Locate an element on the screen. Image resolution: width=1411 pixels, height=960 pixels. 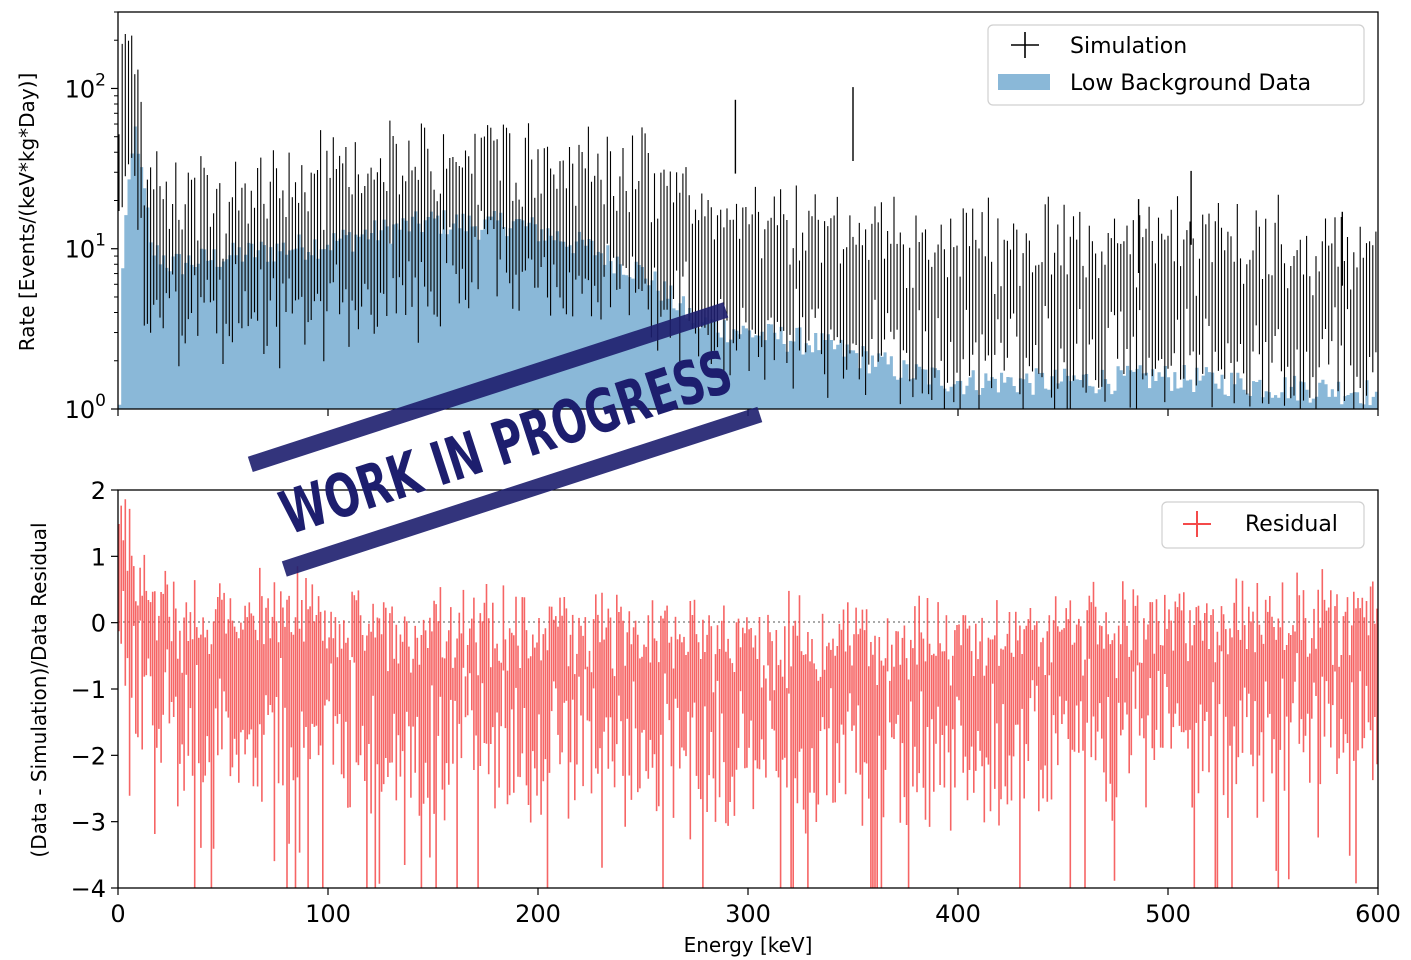
stamp-bar-top is located at coordinates (488, 387).